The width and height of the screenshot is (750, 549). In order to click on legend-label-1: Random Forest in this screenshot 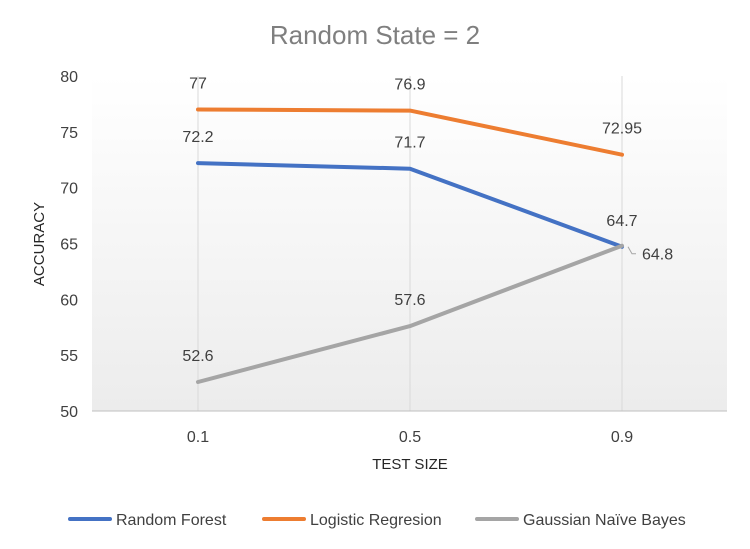, I will do `click(171, 520)`.